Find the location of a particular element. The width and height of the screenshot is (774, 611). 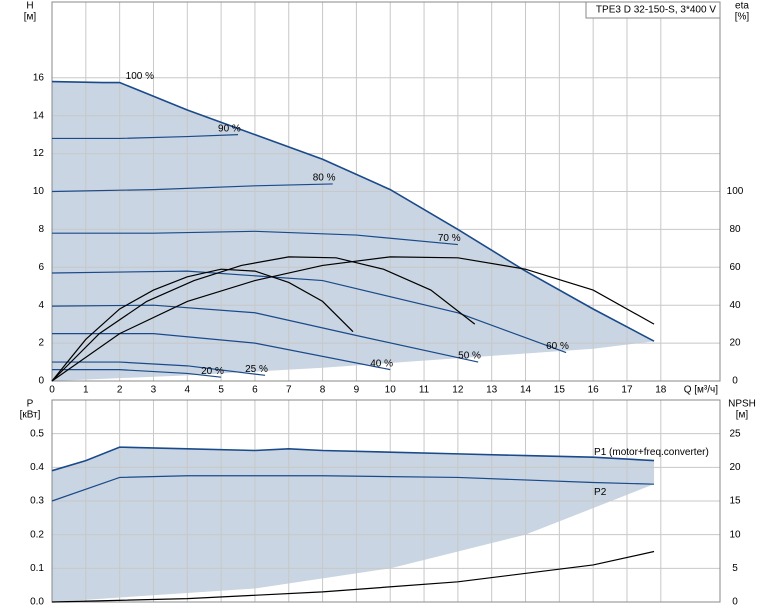

x-label: Q [м³/ч] is located at coordinates (701, 390).